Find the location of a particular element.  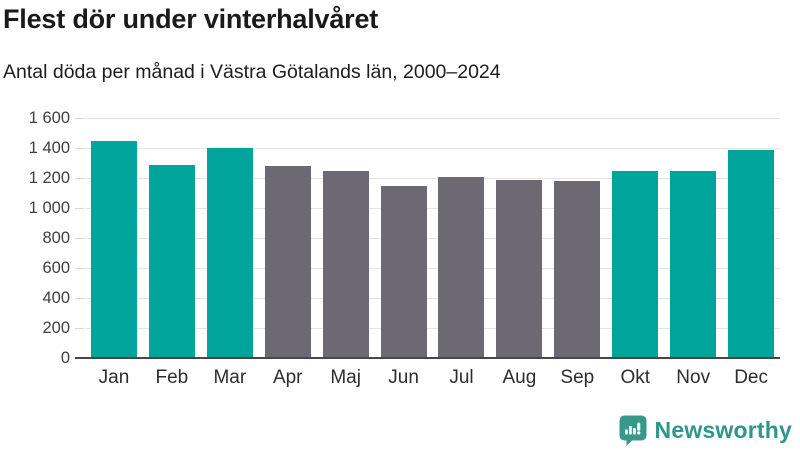

x-tick-label-jul: Jul is located at coordinates (461, 377).